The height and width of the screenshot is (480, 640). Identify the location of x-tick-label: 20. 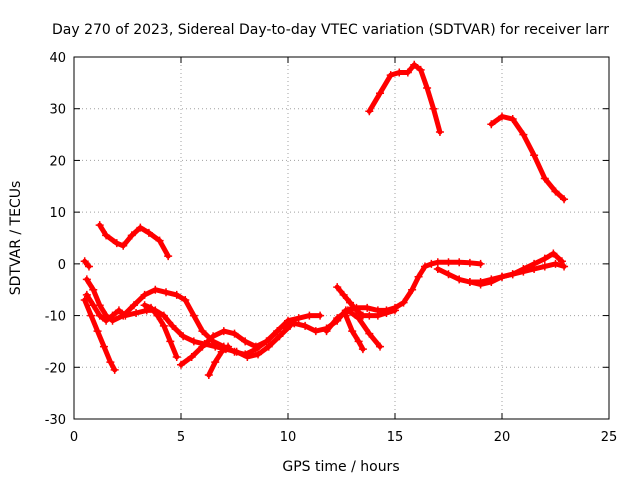
(502, 437).